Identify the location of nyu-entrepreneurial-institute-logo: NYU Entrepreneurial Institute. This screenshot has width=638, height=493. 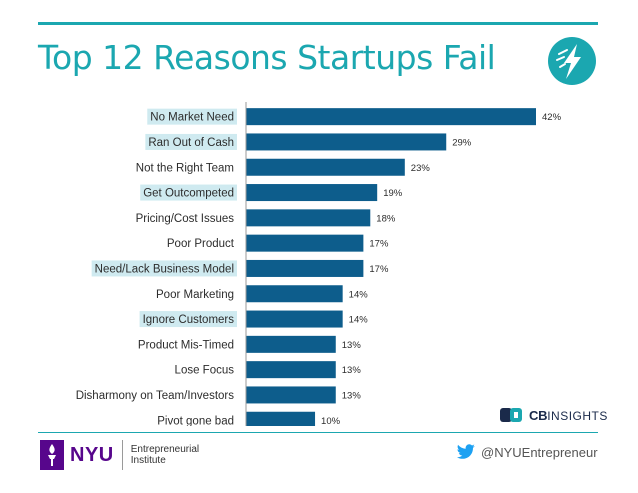
(119, 455).